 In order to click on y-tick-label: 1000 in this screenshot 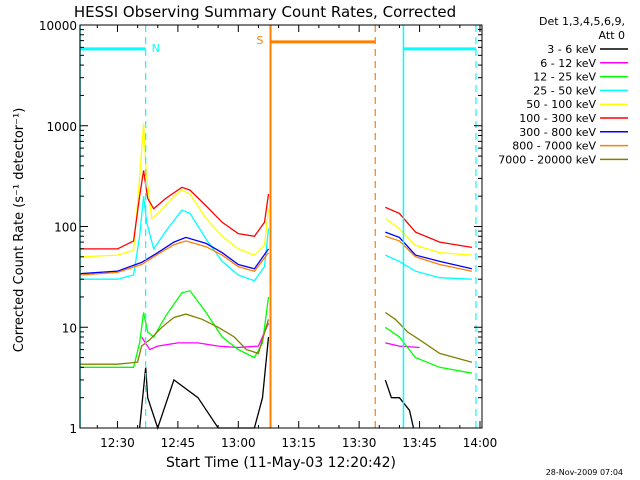, I will do `click(61, 127)`.